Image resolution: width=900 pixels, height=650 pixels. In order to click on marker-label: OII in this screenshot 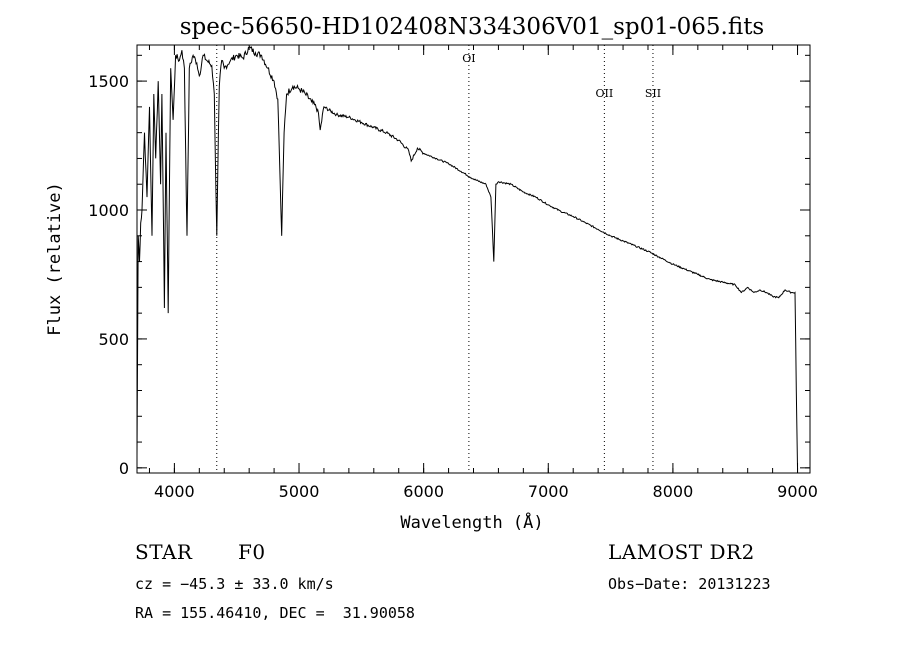, I will do `click(605, 93)`.